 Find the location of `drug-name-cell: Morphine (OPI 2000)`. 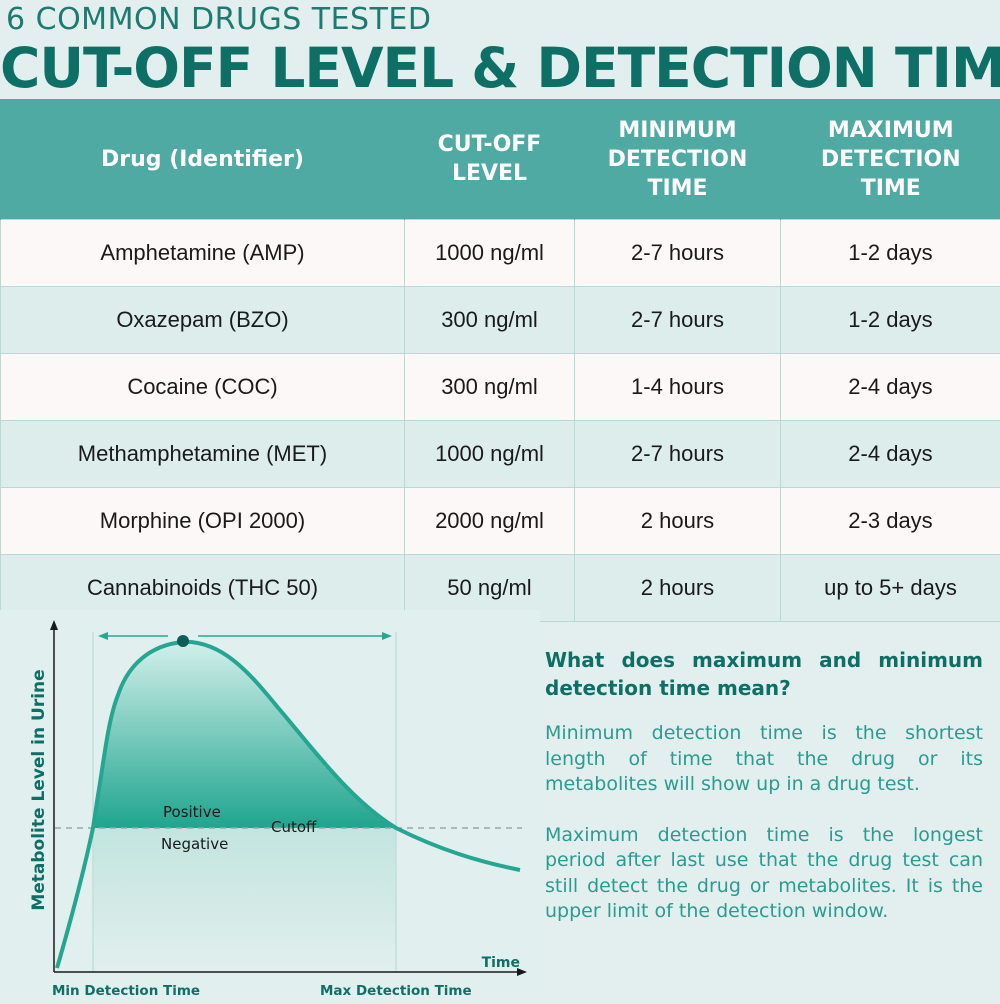

drug-name-cell: Morphine (OPI 2000) is located at coordinates (203, 521).